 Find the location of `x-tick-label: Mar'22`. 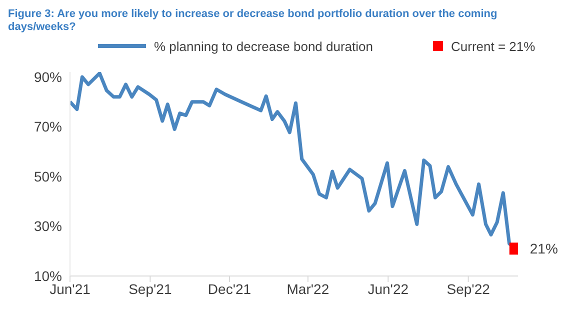

x-tick-label: Mar'22 is located at coordinates (308, 288).